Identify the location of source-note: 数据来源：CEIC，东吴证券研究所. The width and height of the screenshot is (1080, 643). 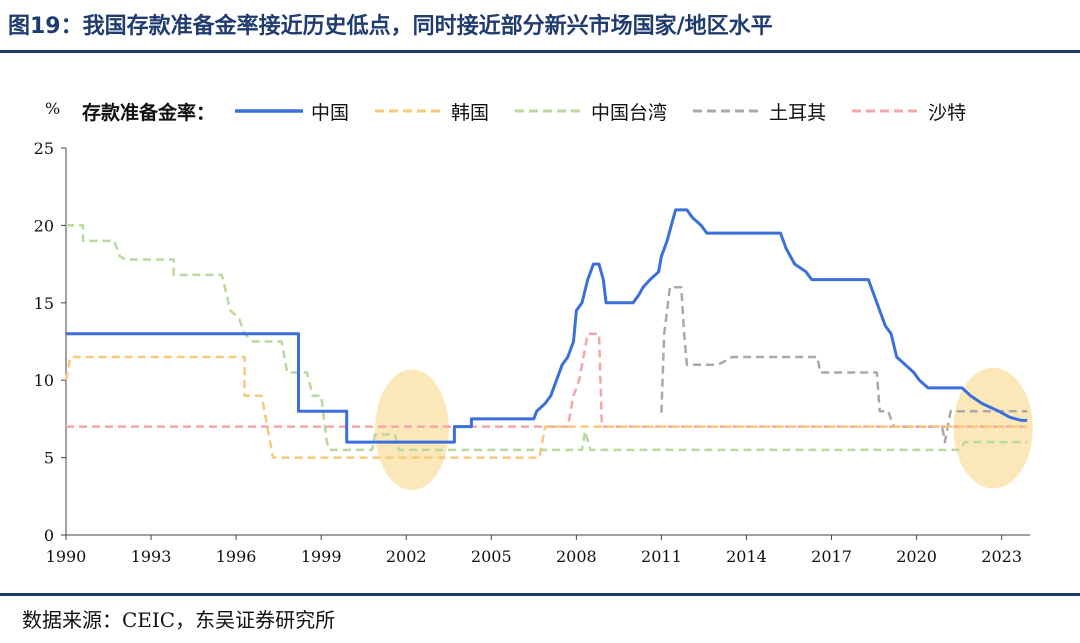
(179, 620).